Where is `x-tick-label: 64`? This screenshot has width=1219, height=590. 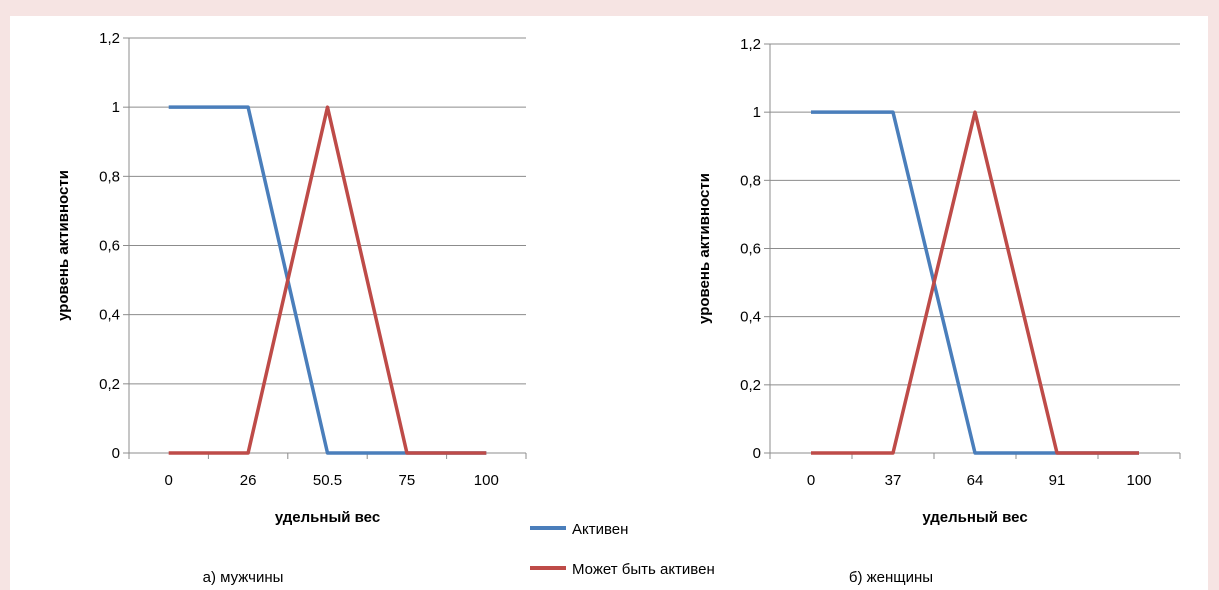 x-tick-label: 64 is located at coordinates (975, 480).